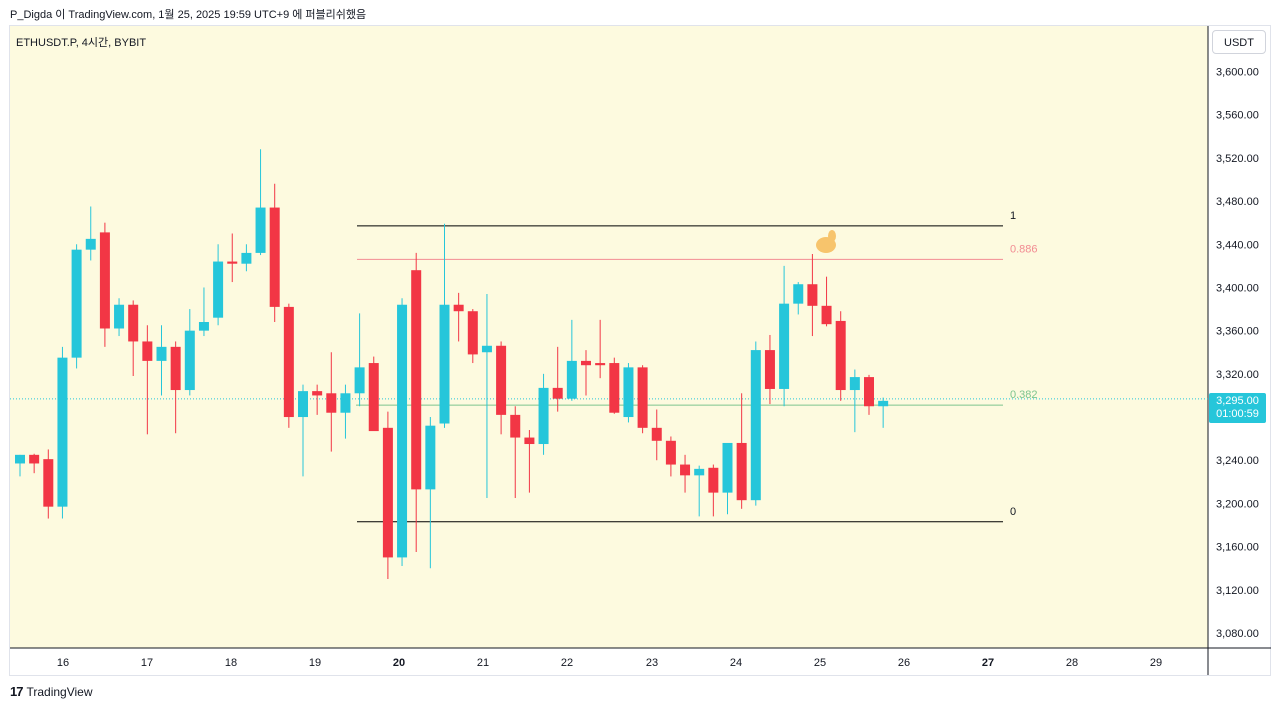 The width and height of the screenshot is (1280, 709). I want to click on x-tick-label: 29, so click(1156, 663).